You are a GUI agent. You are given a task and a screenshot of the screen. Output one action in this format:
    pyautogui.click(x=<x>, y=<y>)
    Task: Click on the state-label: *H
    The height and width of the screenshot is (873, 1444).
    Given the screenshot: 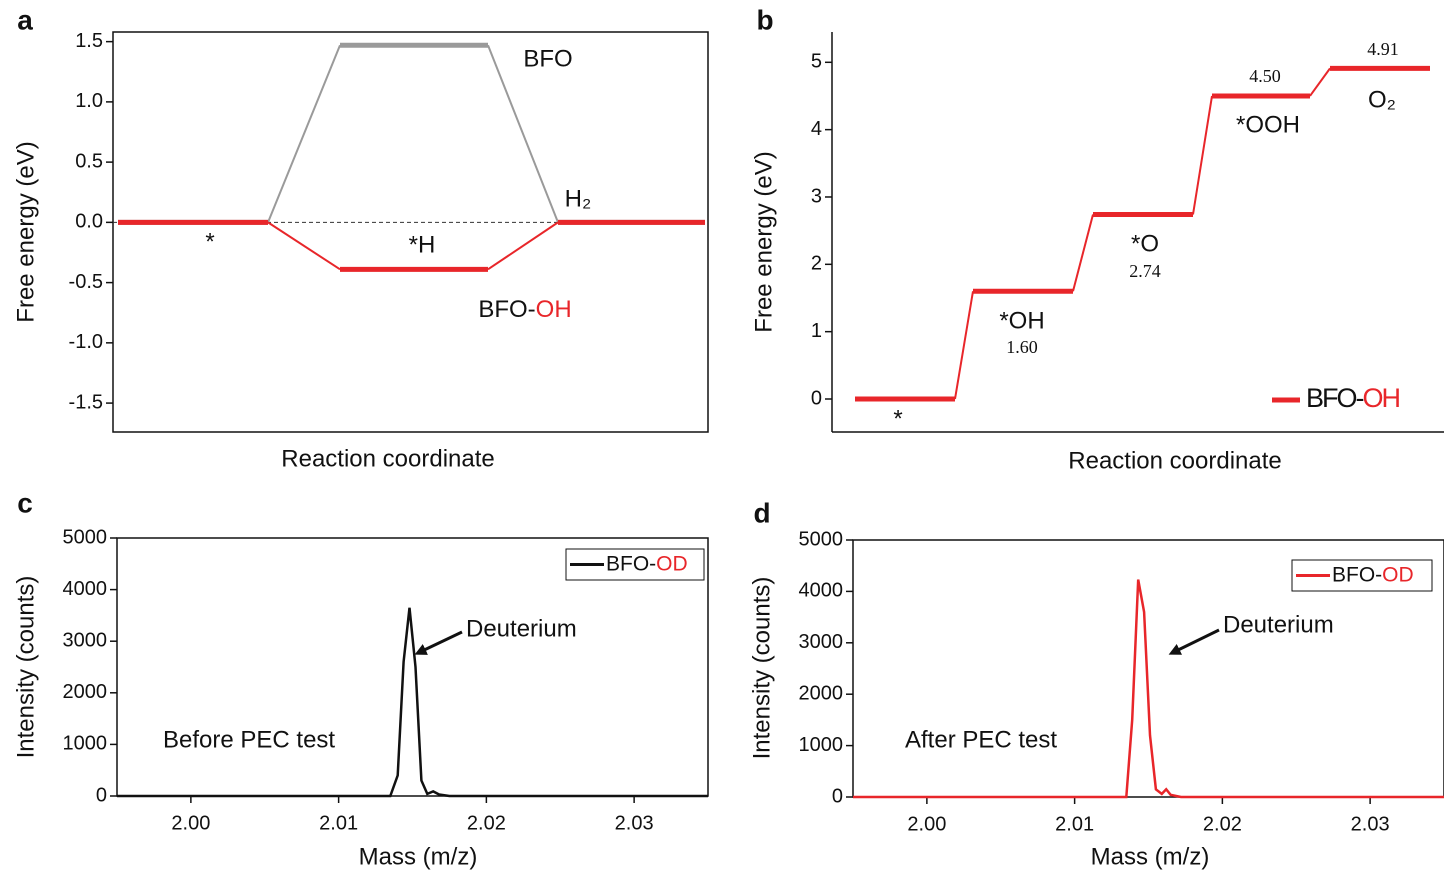 What is the action you would take?
    pyautogui.click(x=422, y=244)
    